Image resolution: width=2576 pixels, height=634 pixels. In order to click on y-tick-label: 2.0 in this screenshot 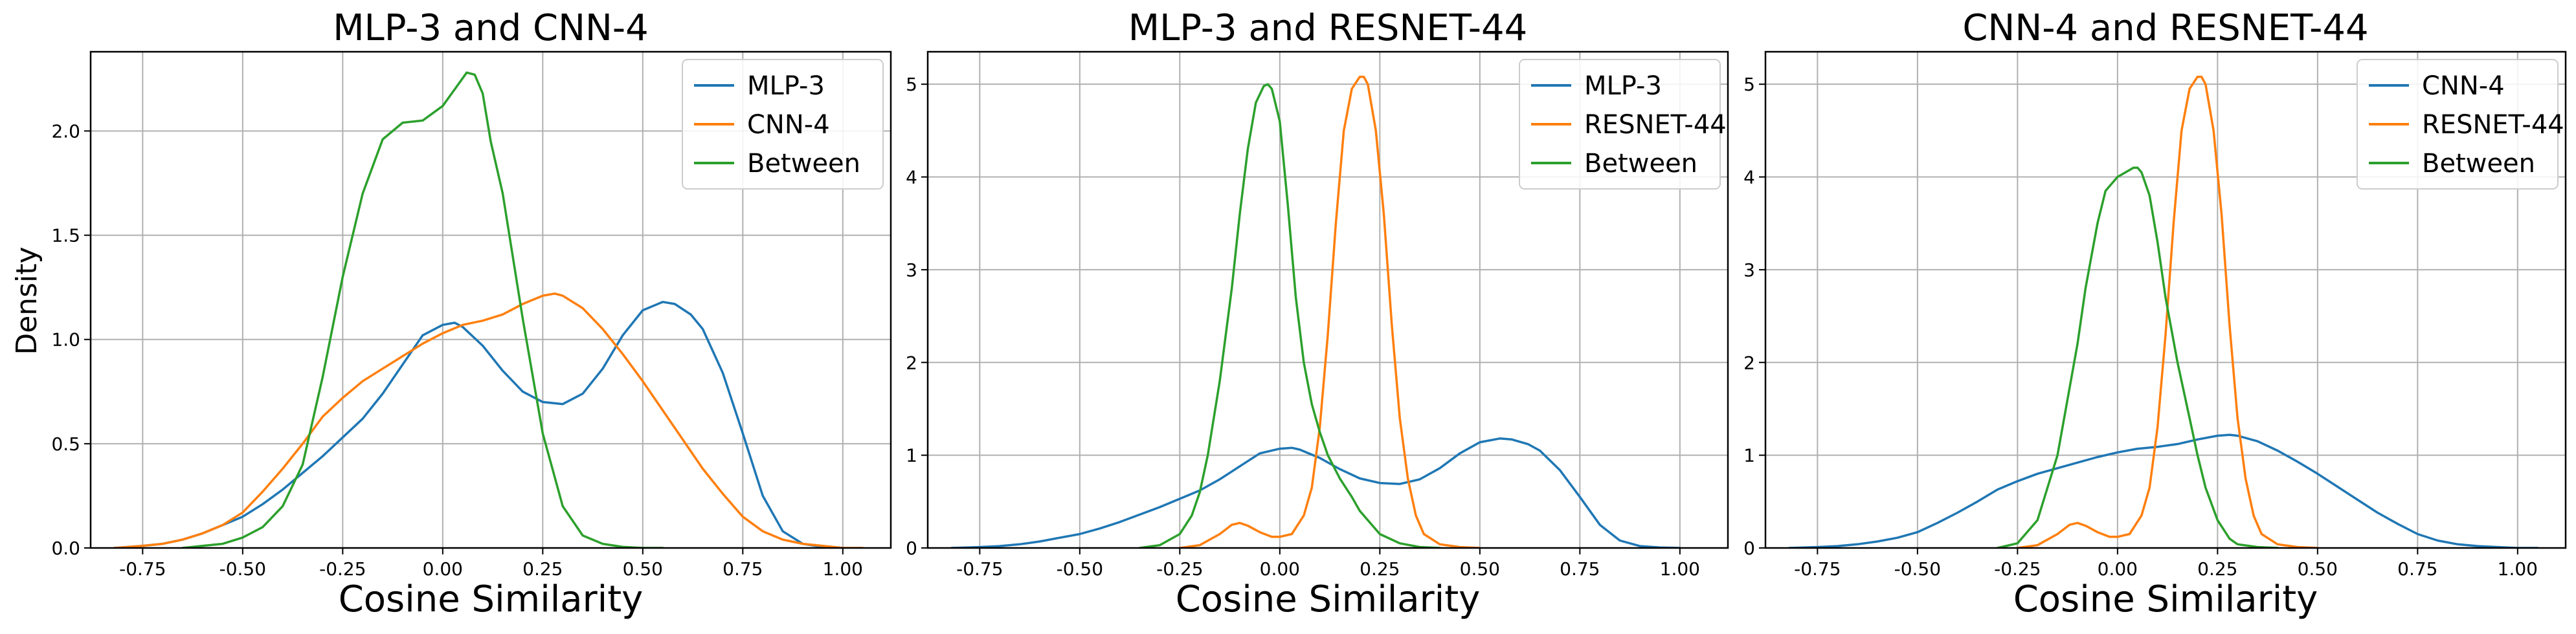, I will do `click(66, 131)`.